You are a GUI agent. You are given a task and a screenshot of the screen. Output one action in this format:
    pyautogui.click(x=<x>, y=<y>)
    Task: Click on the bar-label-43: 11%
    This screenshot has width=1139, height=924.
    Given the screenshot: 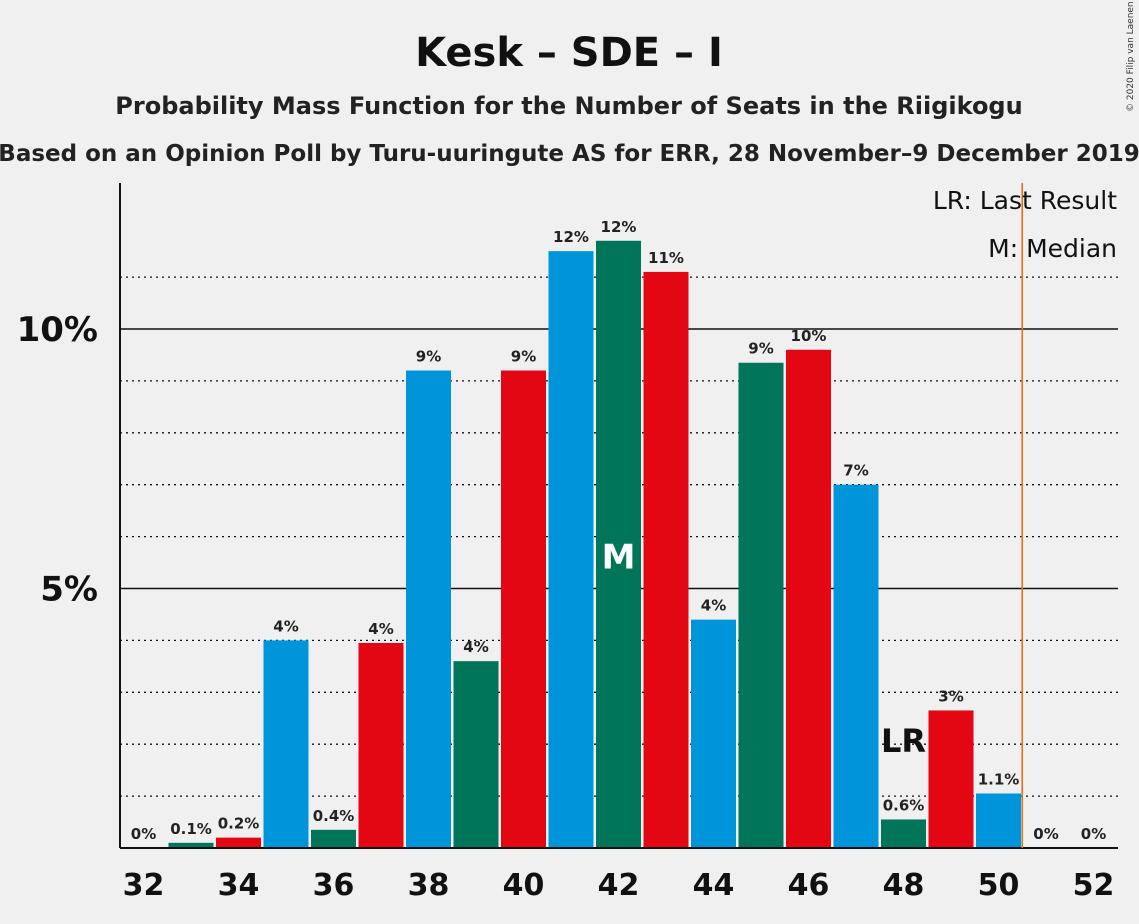 What is the action you would take?
    pyautogui.click(x=666, y=258)
    